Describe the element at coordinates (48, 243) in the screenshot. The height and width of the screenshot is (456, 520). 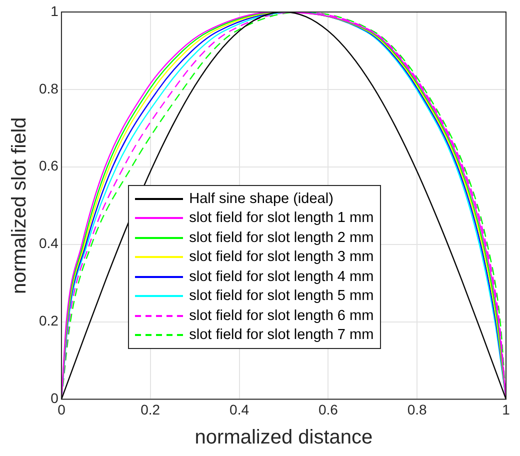
I see `y-tick-label: 0.4` at that location.